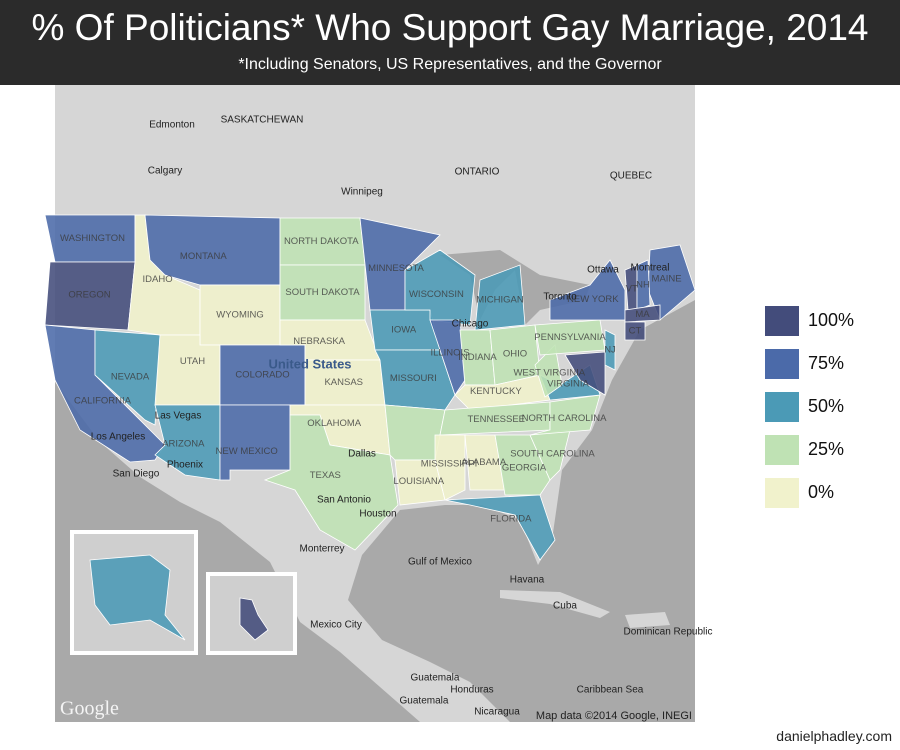  What do you see at coordinates (632, 288) in the screenshot?
I see `state-label: VT` at bounding box center [632, 288].